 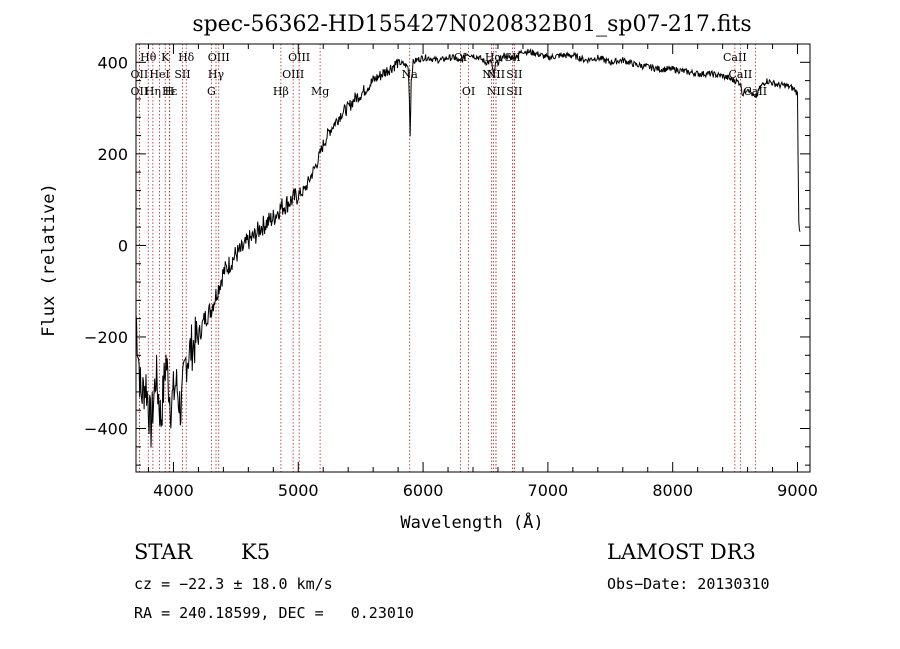 What do you see at coordinates (681, 552) in the screenshot?
I see `survey-name: LAMOST DR3` at bounding box center [681, 552].